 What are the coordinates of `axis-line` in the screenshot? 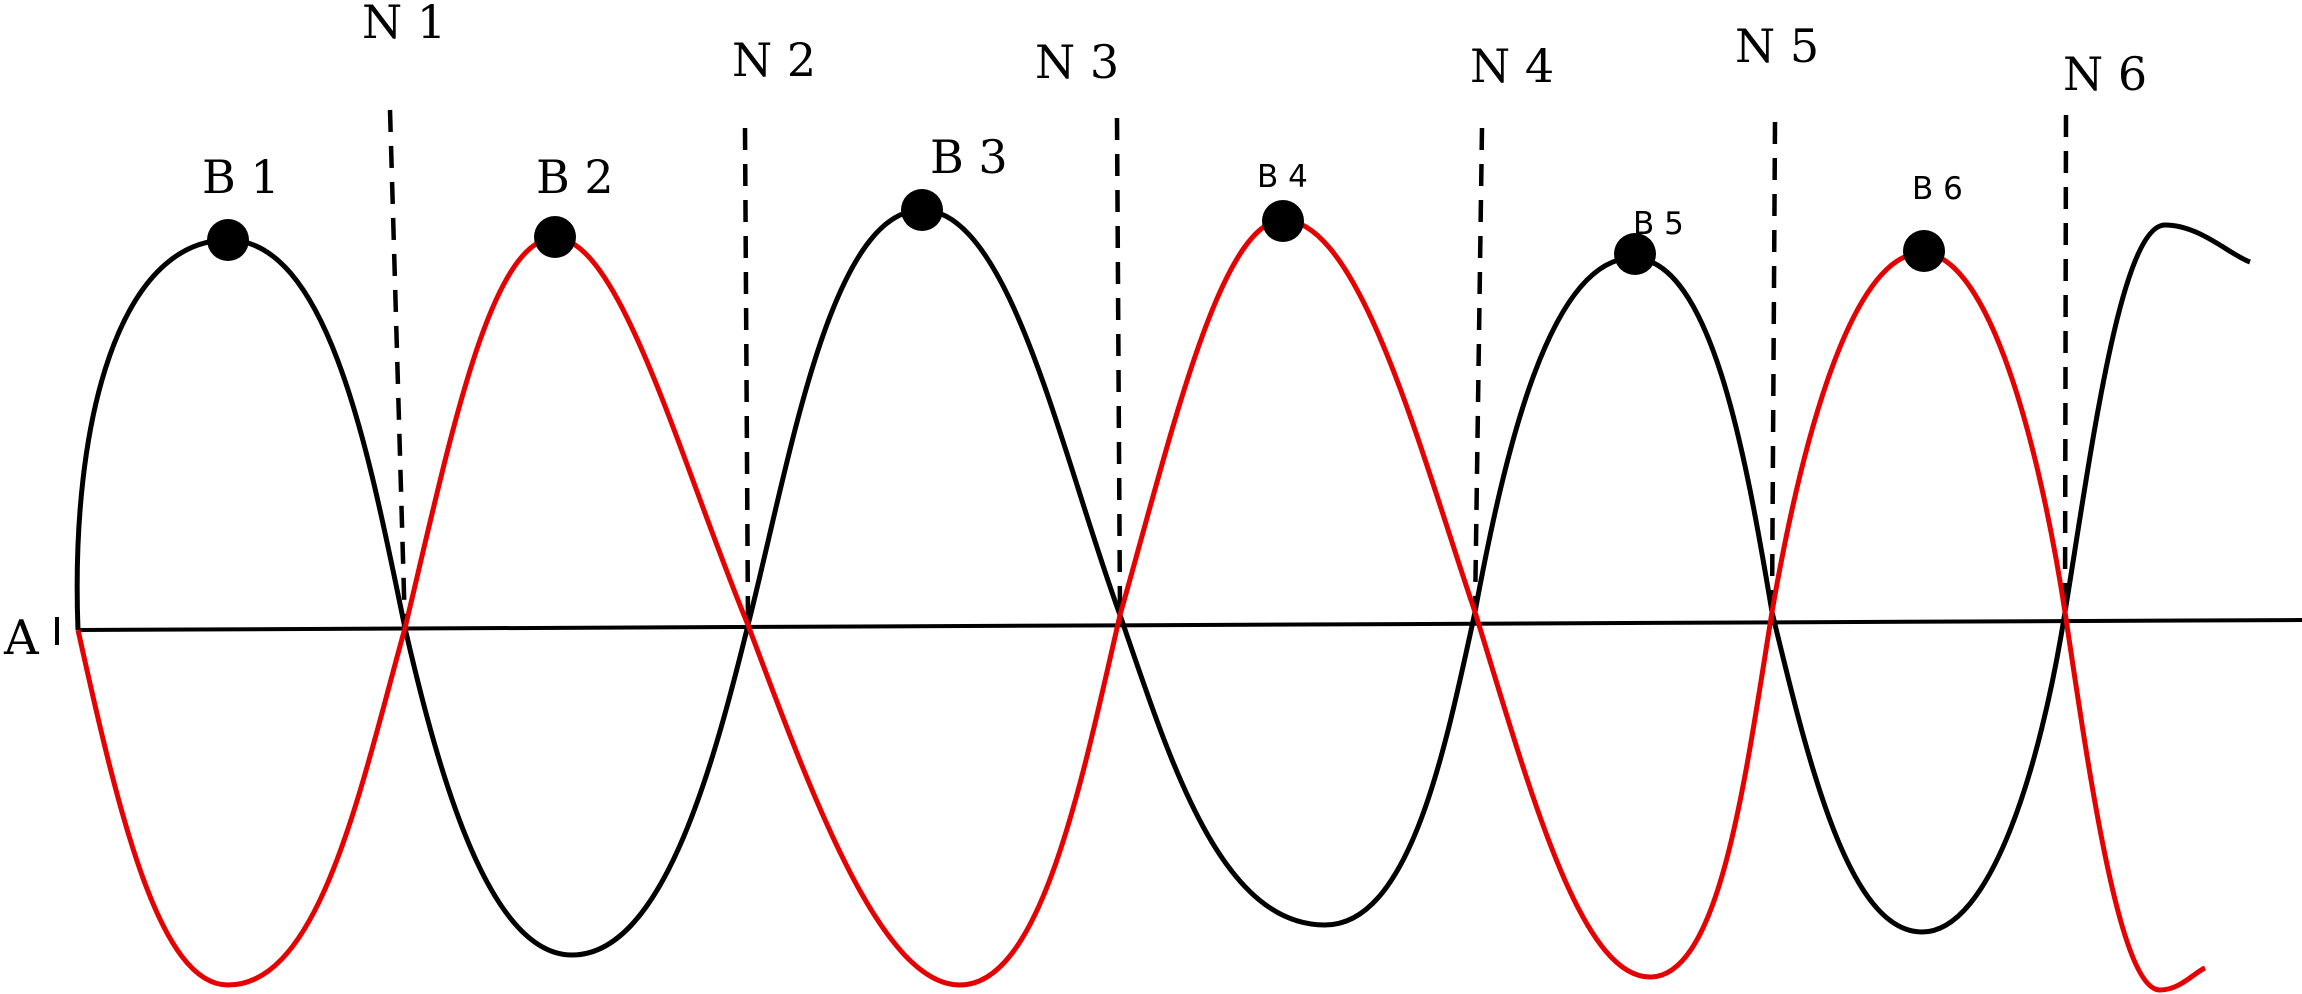 It's located at (1189, 625).